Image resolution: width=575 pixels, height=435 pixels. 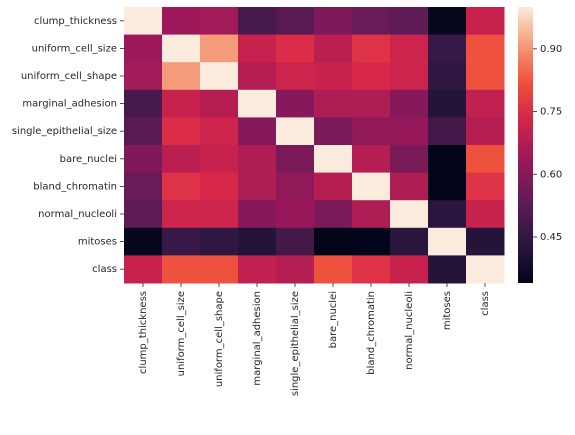 I want to click on x-tick-label: class, so click(x=485, y=303).